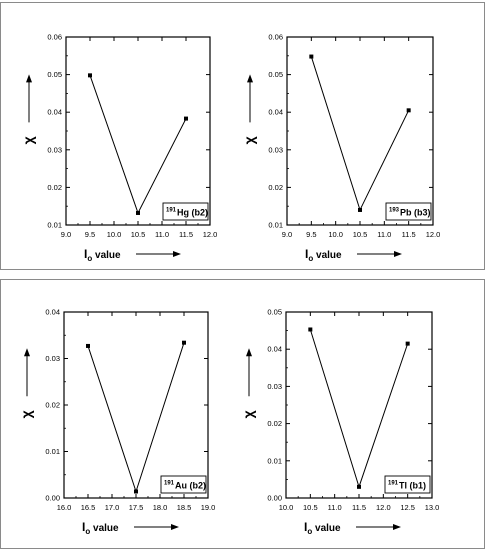 Image resolution: width=486 pixels, height=550 pixels. Describe the element at coordinates (64, 507) in the screenshot. I see `x-tick-label: 16.0` at that location.